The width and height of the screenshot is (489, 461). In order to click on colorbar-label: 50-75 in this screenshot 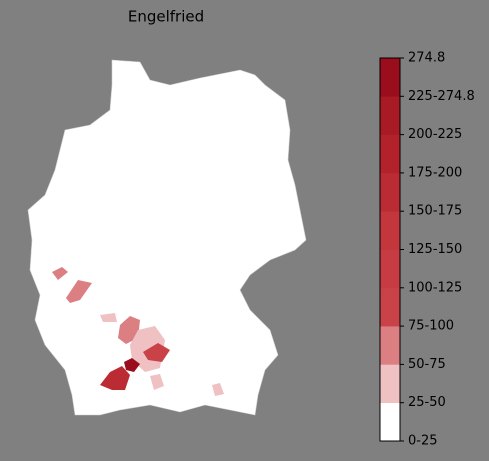, I will do `click(427, 364)`.